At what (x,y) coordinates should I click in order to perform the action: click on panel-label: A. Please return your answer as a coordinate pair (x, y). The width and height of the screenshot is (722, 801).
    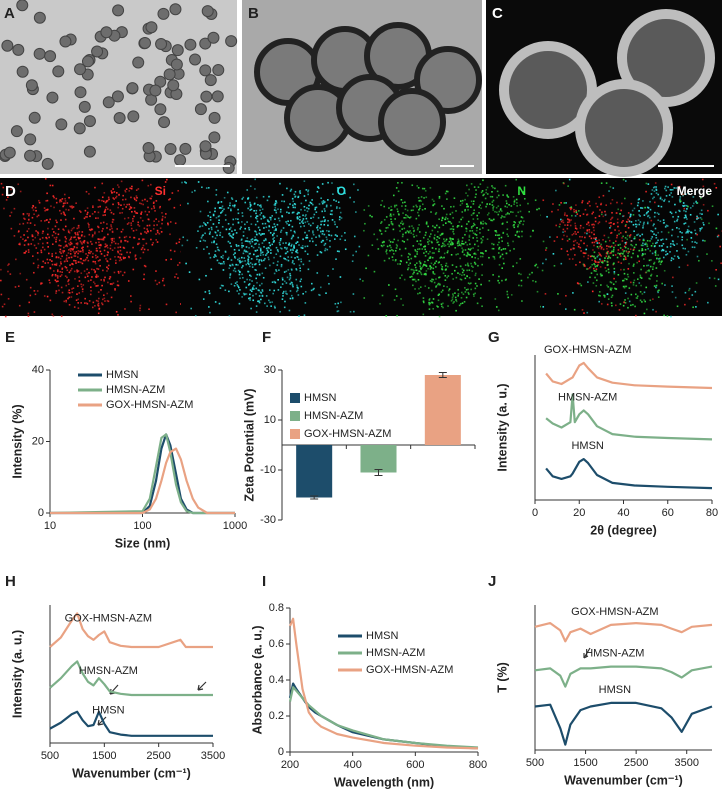
    Looking at the image, I should click on (9, 13).